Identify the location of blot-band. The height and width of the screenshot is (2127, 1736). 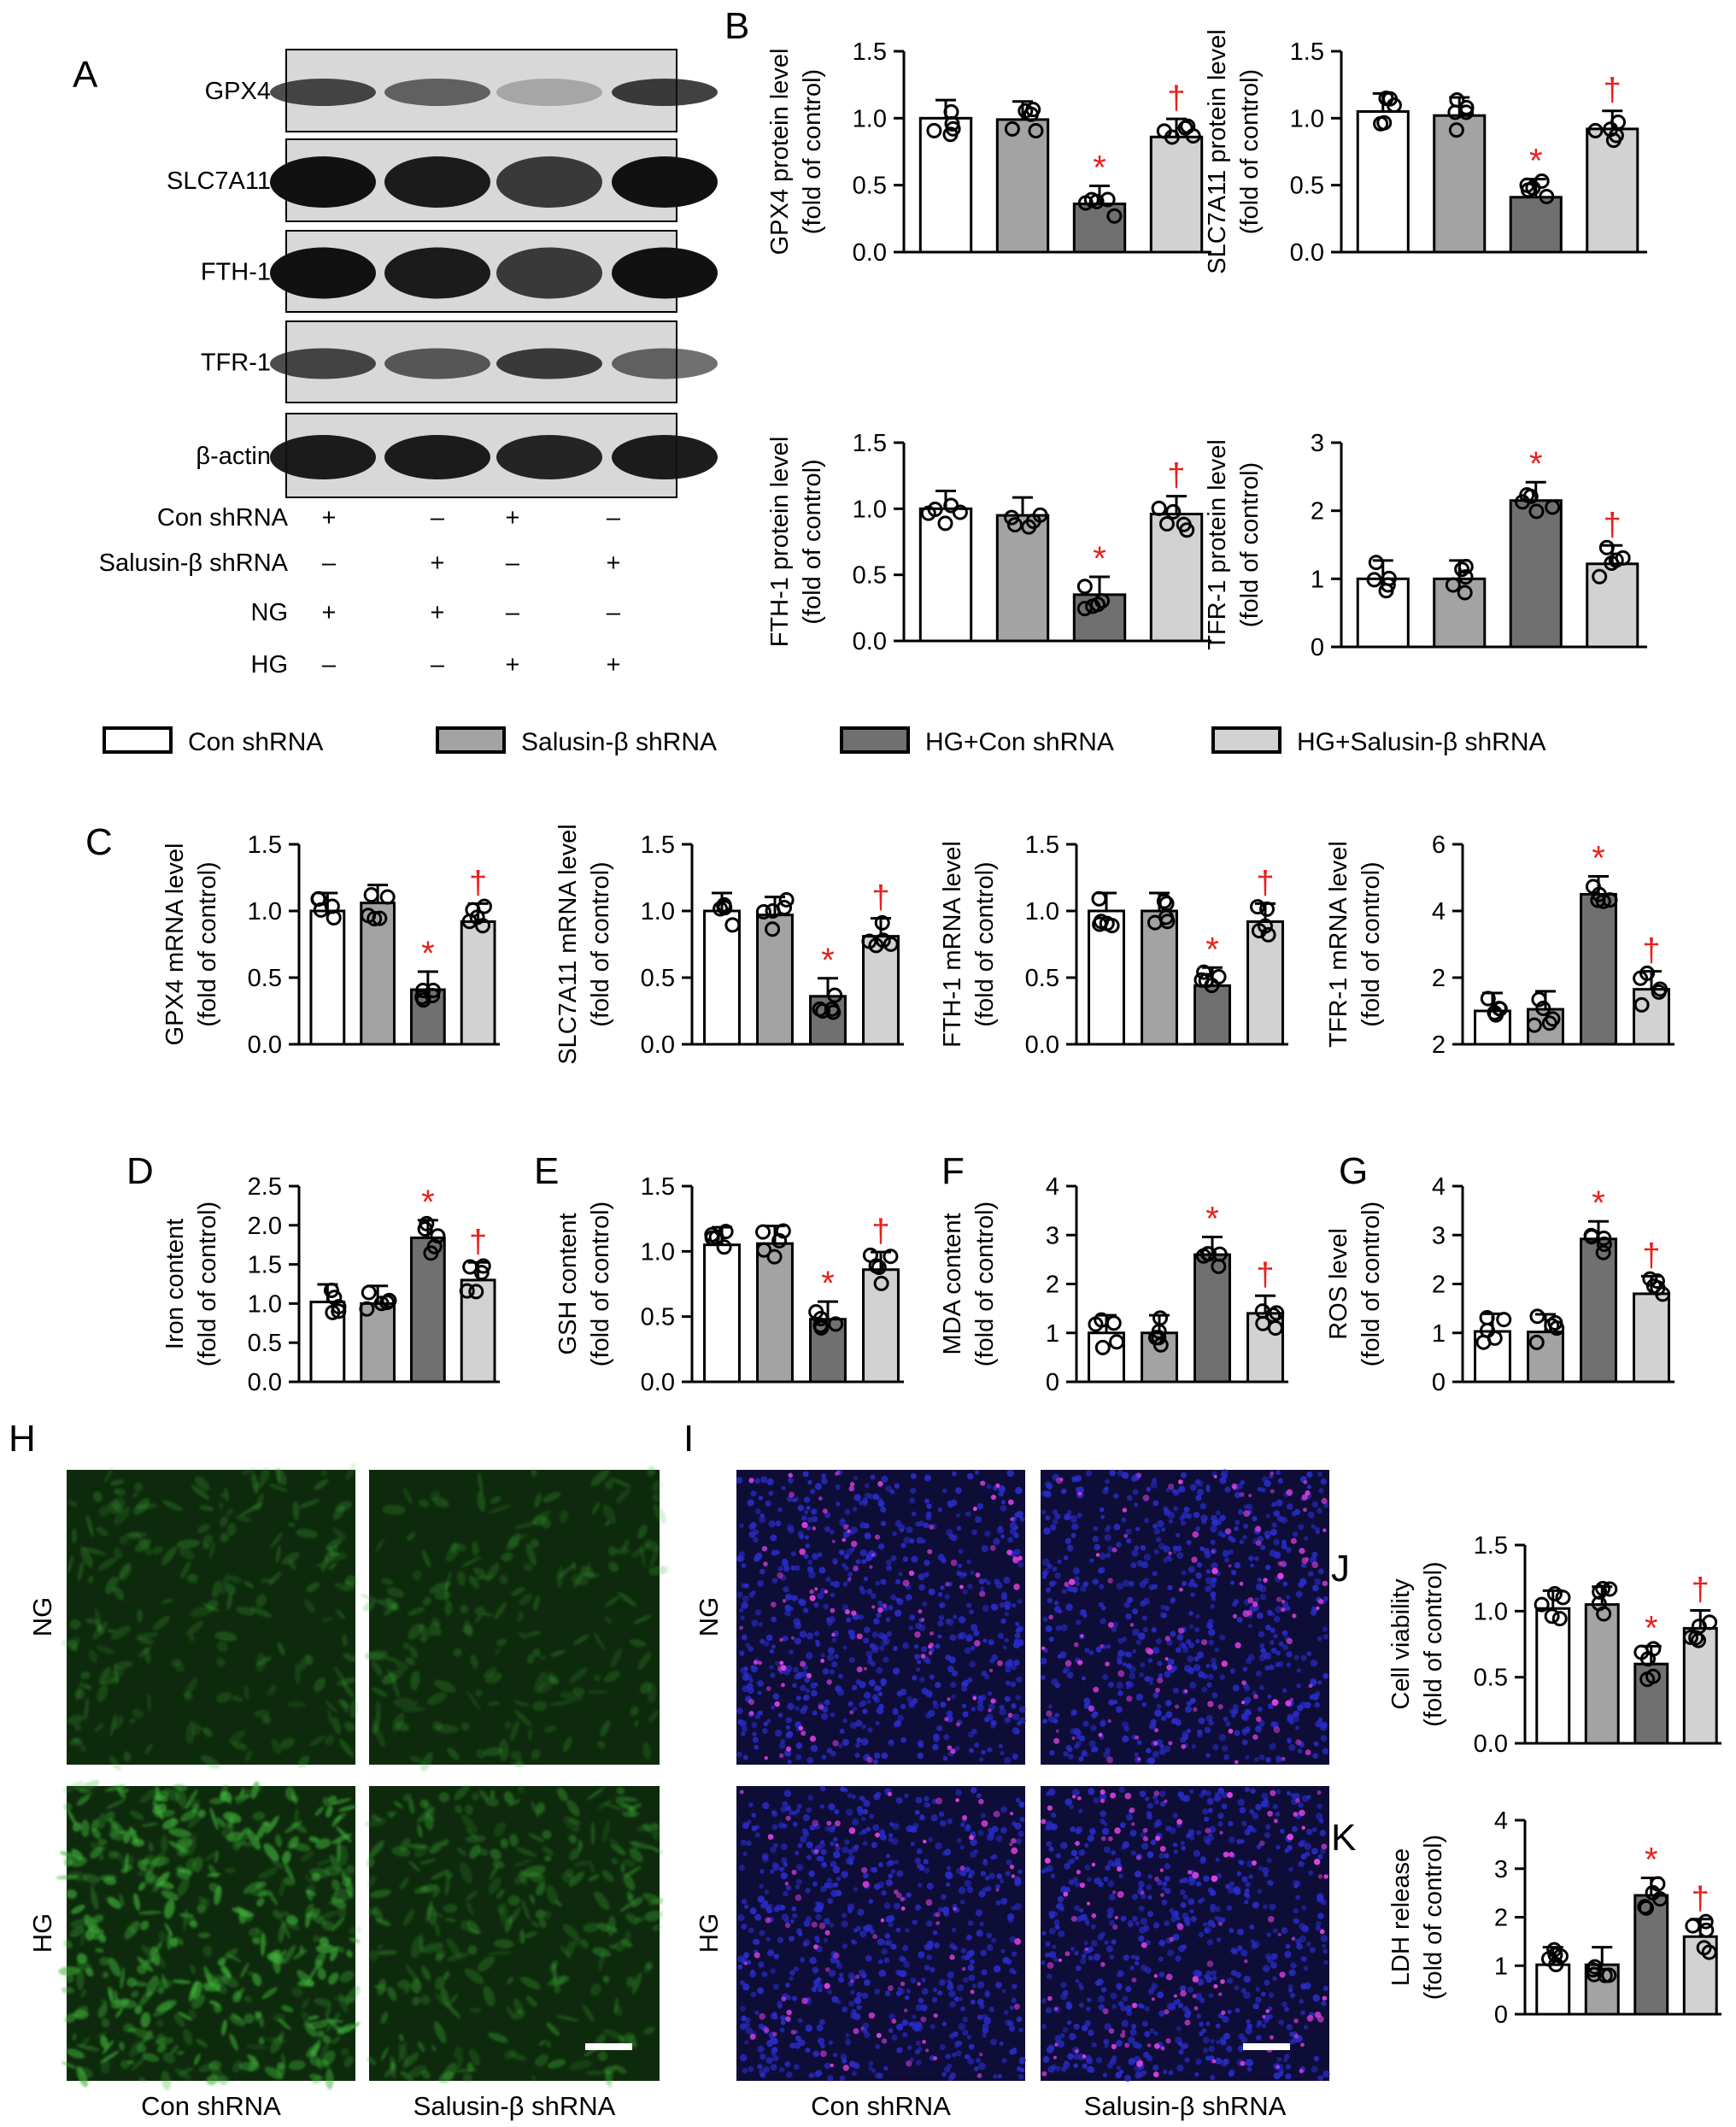
(665, 92).